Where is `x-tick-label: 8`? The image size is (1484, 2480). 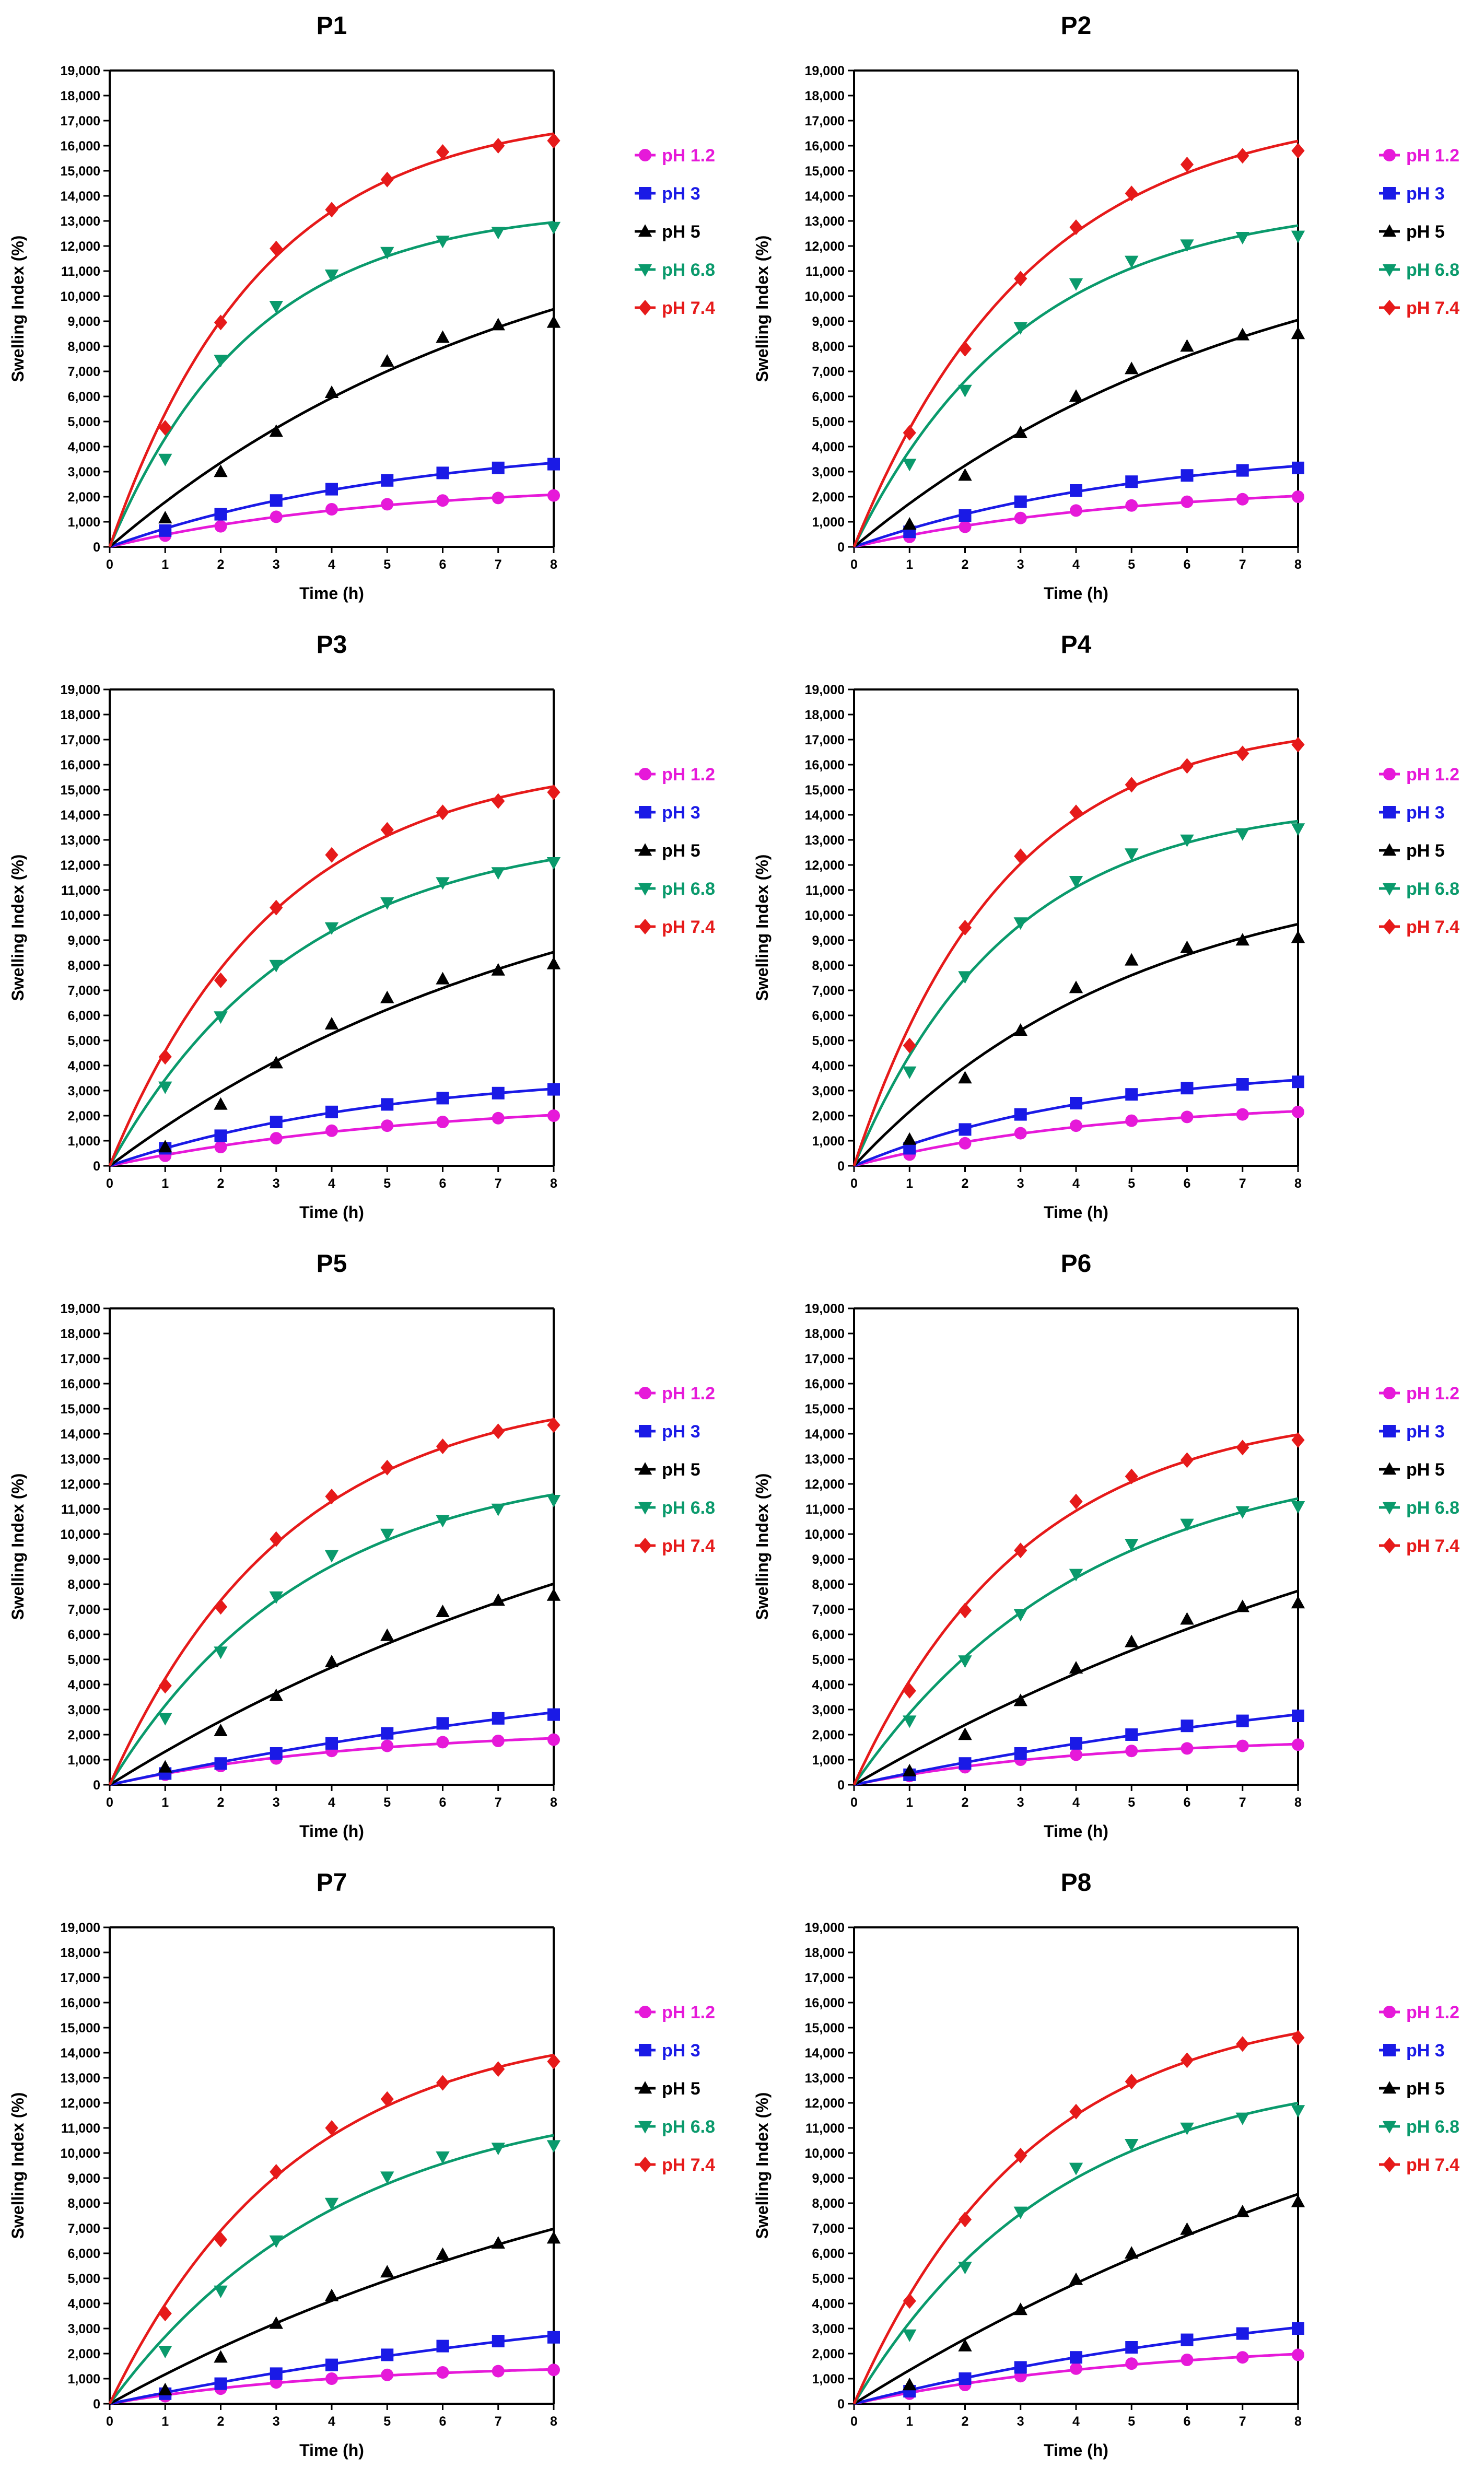 x-tick-label: 8 is located at coordinates (553, 2421).